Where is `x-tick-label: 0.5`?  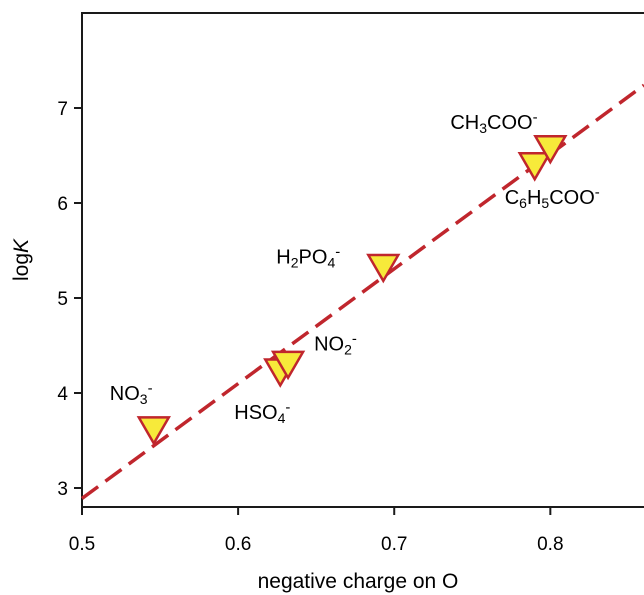 x-tick-label: 0.5 is located at coordinates (82, 544).